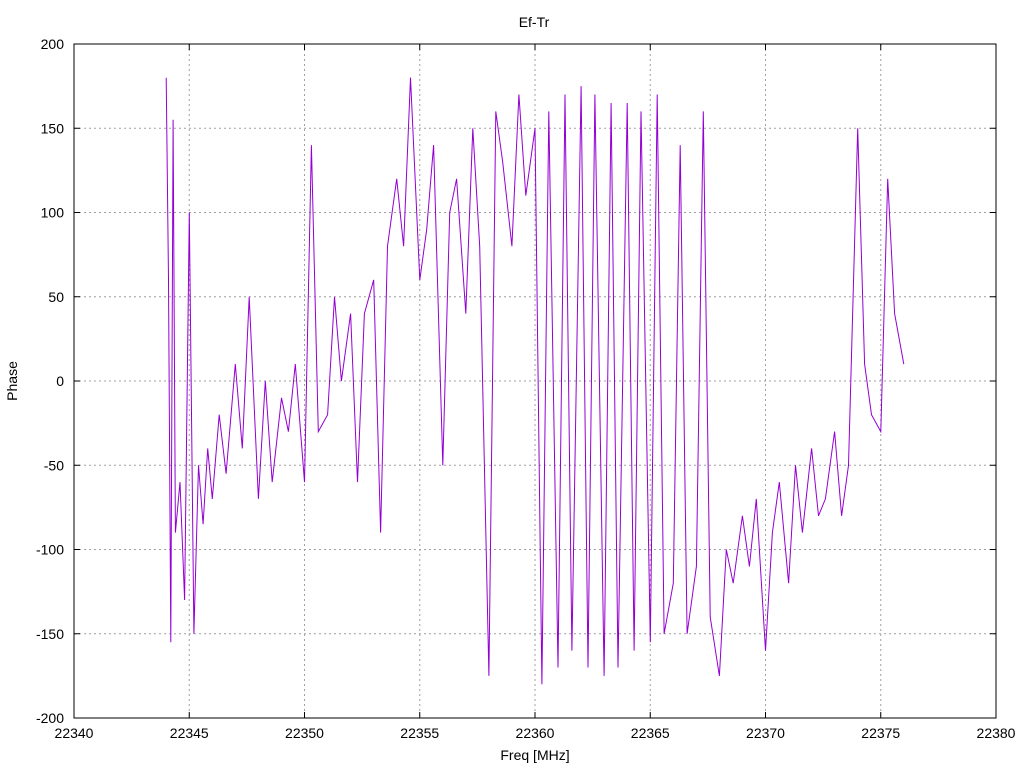  Describe the element at coordinates (996, 733) in the screenshot. I see `x-tick-label: 22380` at that location.